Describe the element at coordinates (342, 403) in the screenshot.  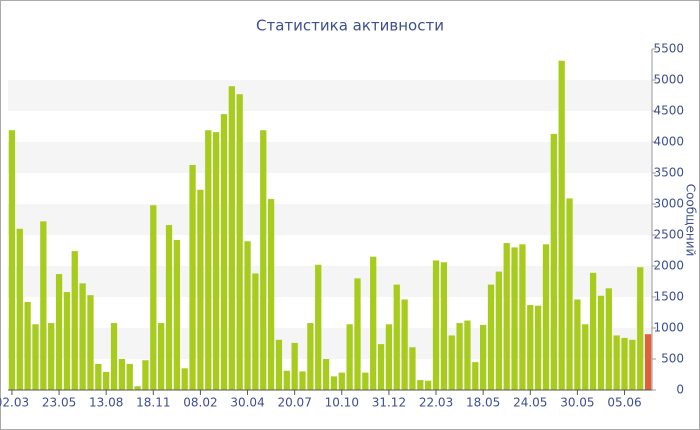
I see `x-tick-label: 10.10` at that location.